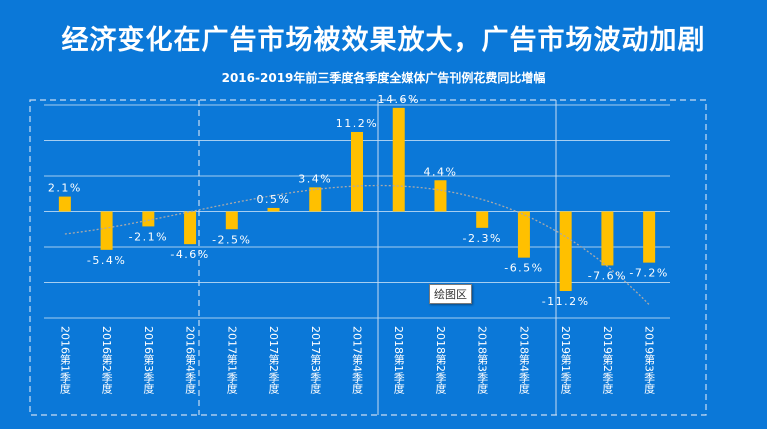 The image size is (767, 429). Describe the element at coordinates (399, 99) in the screenshot. I see `data-label: 14.6%` at that location.